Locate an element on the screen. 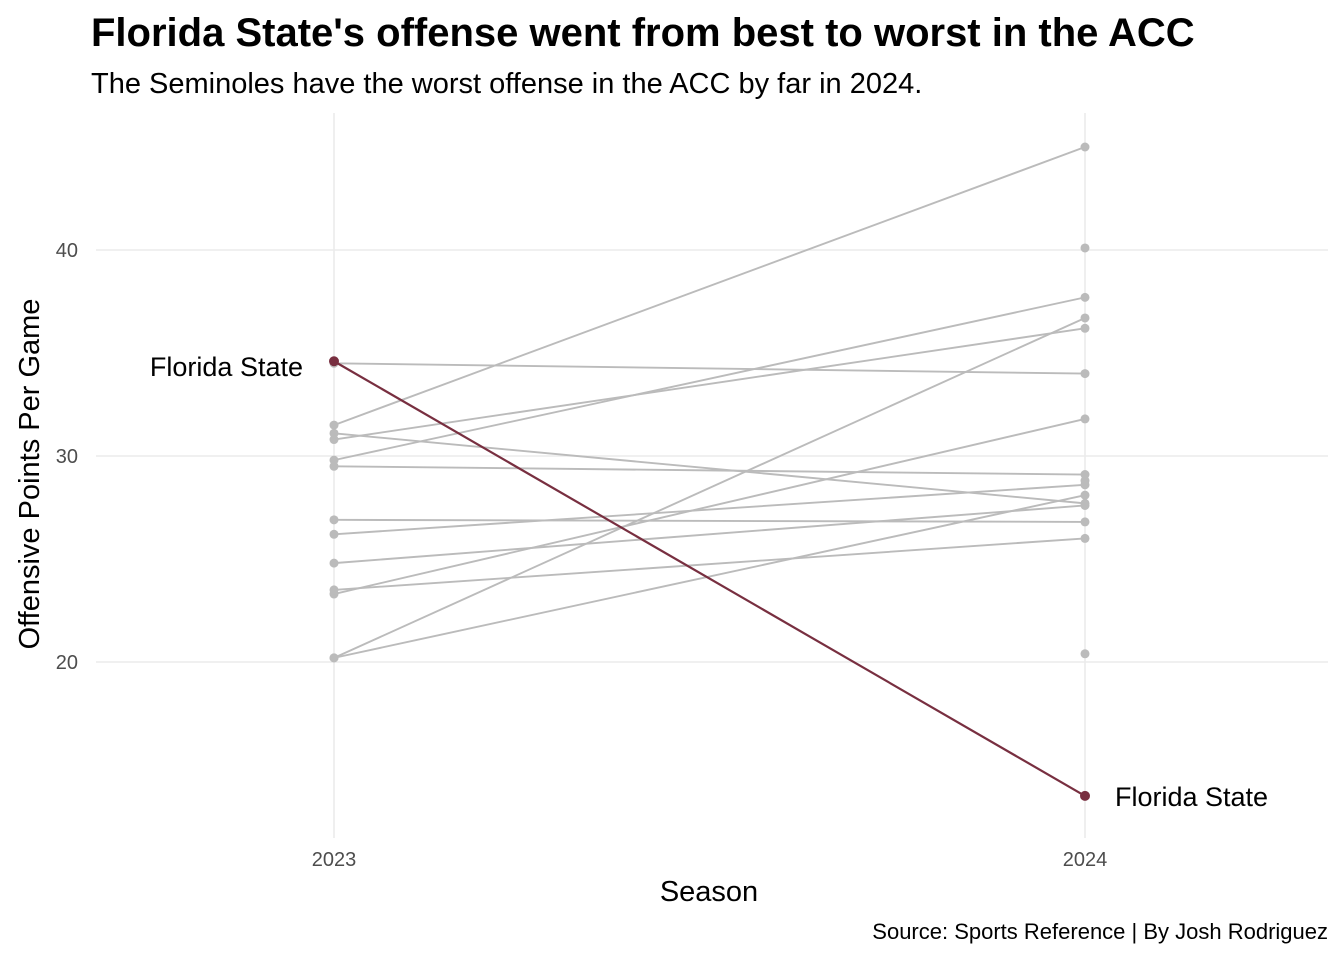 Image resolution: width=1344 pixels, height=960 pixels. highlight-label-2024: Florida State is located at coordinates (1191, 797).